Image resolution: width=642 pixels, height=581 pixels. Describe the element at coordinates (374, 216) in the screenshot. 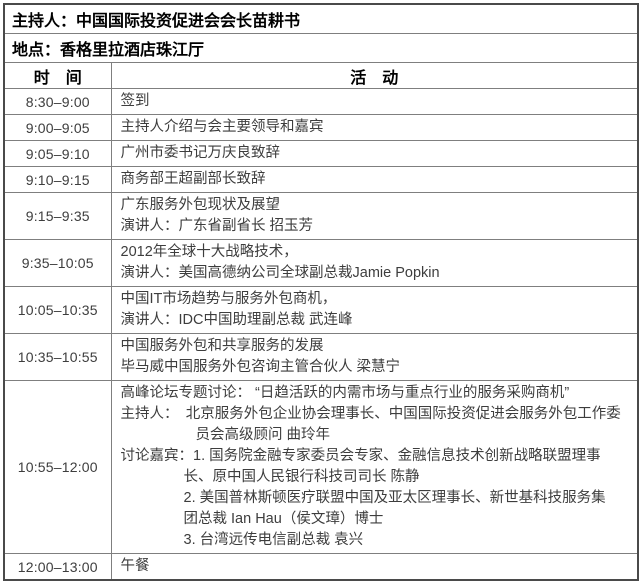

I see `activity-cell: 广东服务外包现状及展望演讲人：广东省副省长 招玉芳` at that location.